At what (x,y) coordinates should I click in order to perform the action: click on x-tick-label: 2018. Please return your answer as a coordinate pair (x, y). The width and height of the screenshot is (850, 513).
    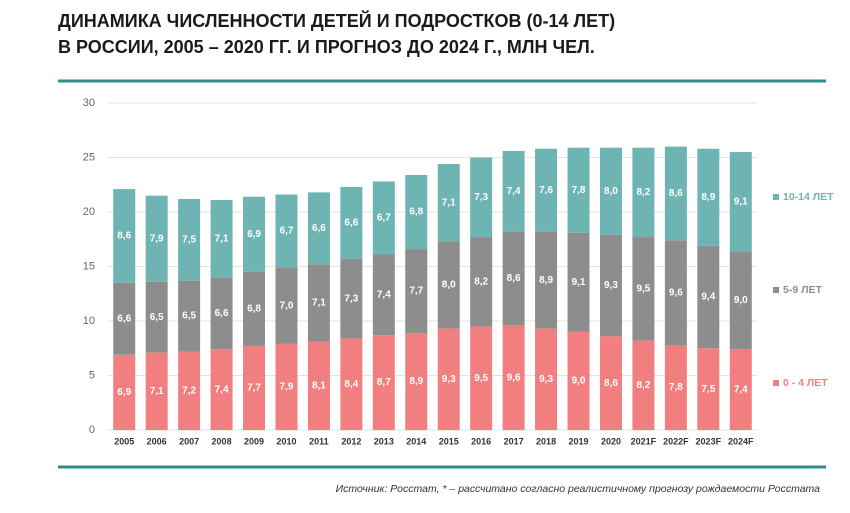
    Looking at the image, I should click on (546, 441).